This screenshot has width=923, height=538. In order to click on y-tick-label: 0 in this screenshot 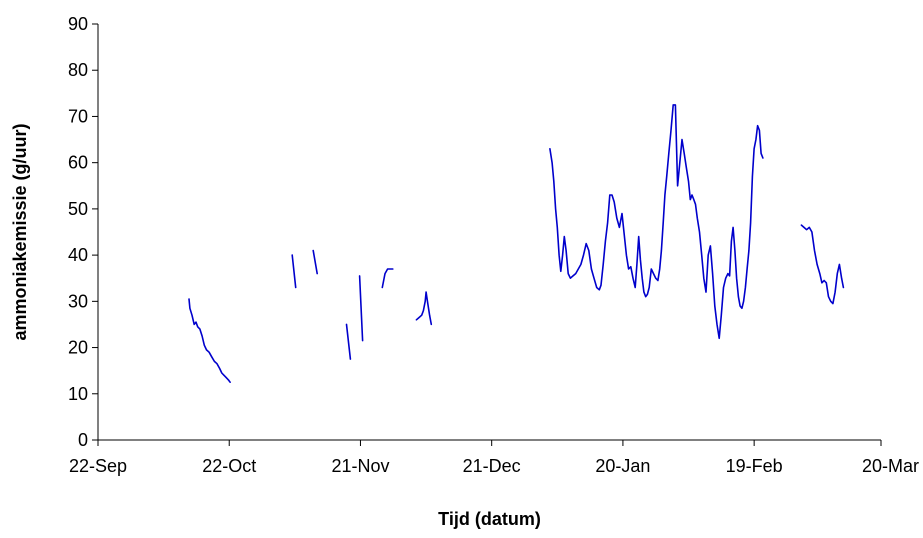, I will do `click(83, 440)`.